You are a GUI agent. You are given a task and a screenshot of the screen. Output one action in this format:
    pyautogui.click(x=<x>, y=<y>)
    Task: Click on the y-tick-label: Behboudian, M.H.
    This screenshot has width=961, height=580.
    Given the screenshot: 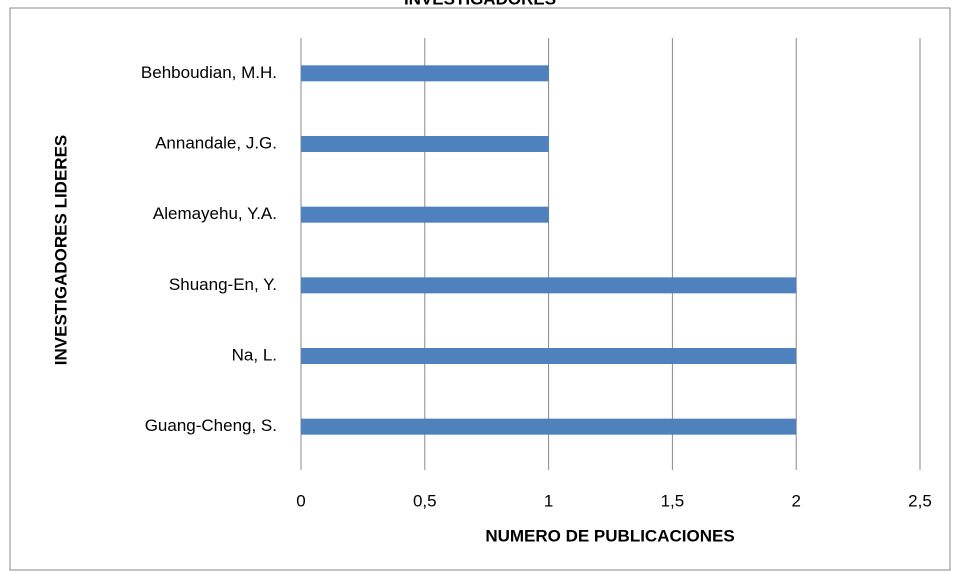 What is the action you would take?
    pyautogui.click(x=209, y=72)
    